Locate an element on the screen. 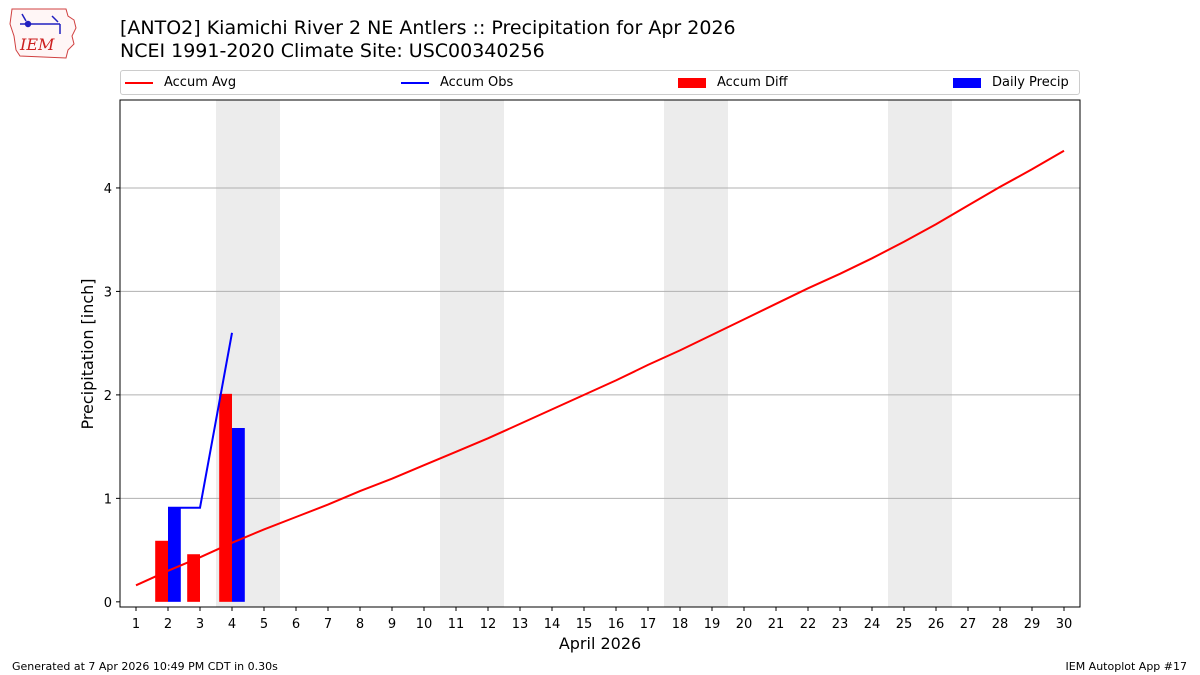  x-tick-label: 26 is located at coordinates (936, 624).